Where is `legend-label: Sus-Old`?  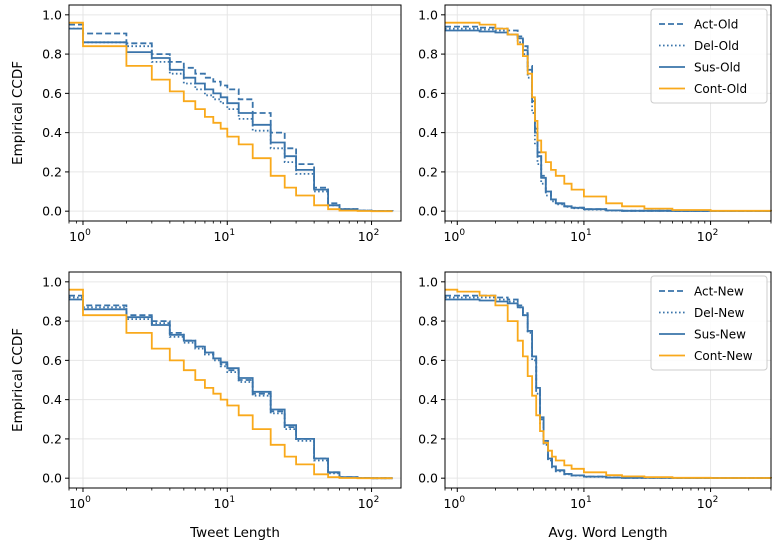 legend-label: Sus-Old is located at coordinates (717, 68).